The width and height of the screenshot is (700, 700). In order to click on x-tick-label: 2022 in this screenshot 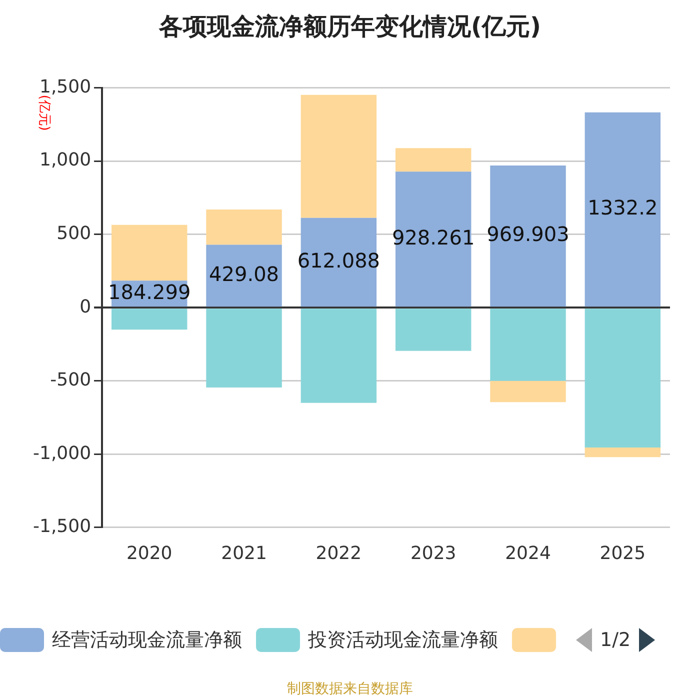, I will do `click(339, 553)`.